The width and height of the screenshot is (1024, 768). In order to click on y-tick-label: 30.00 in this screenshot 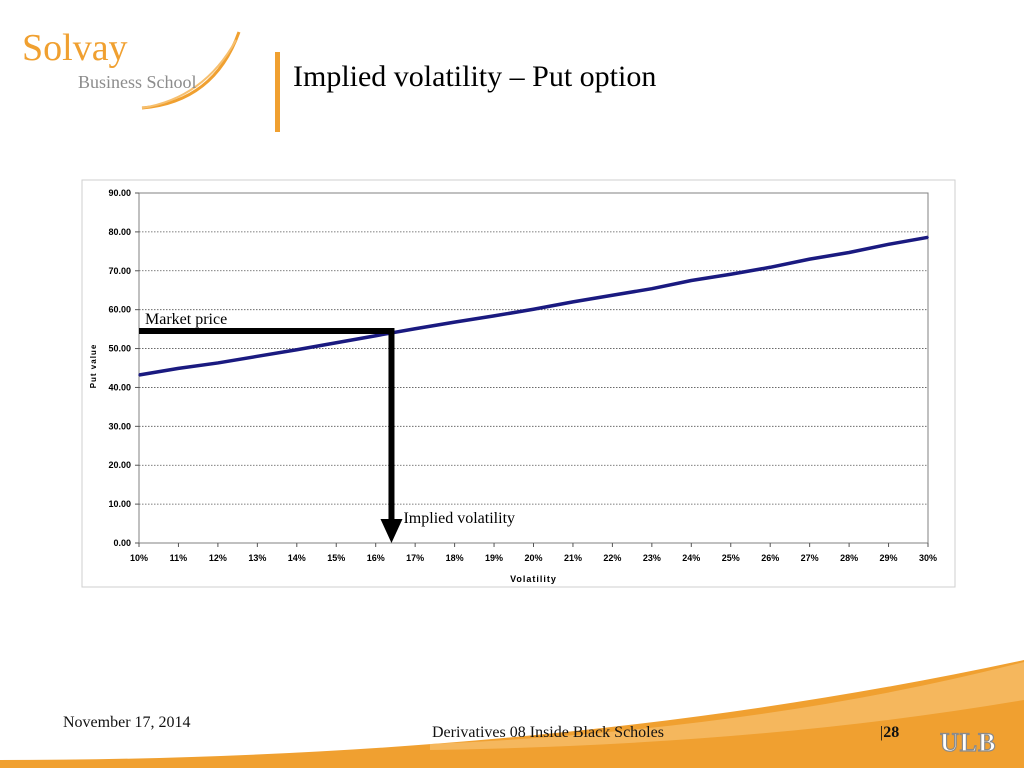, I will do `click(119, 426)`.